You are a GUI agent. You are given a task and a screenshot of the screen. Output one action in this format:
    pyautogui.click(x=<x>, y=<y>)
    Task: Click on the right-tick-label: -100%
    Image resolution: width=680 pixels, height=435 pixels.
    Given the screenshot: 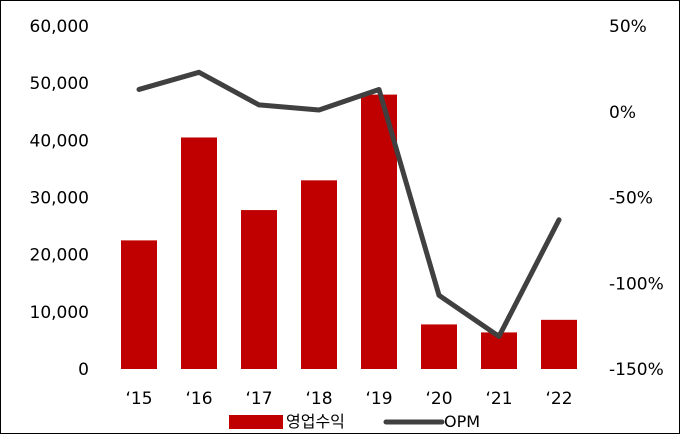 What is the action you would take?
    pyautogui.click(x=636, y=284)
    